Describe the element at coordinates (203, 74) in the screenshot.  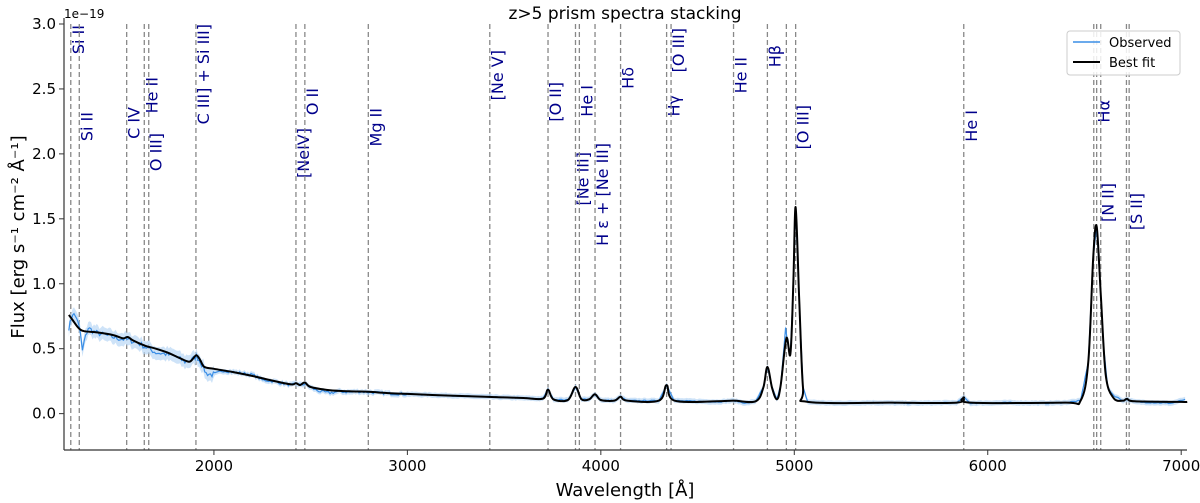
I see `emission-line-label: C III] + Si III]` at that location.